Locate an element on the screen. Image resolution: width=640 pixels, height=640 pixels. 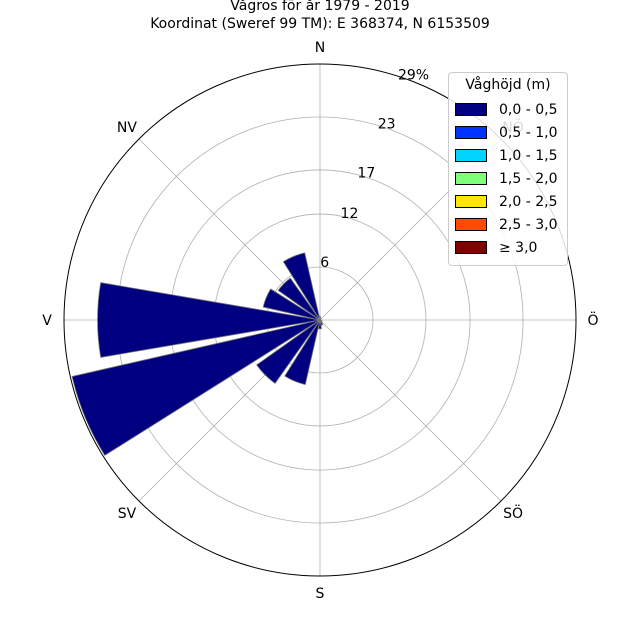
radial-tick-label: 23 is located at coordinates (387, 124).